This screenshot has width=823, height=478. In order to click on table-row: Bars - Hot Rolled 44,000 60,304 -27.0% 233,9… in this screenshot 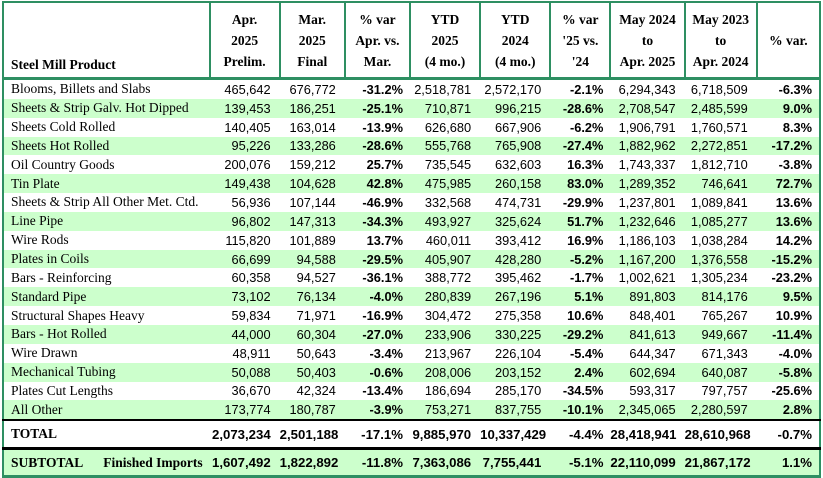, I will do `click(411, 334)`.